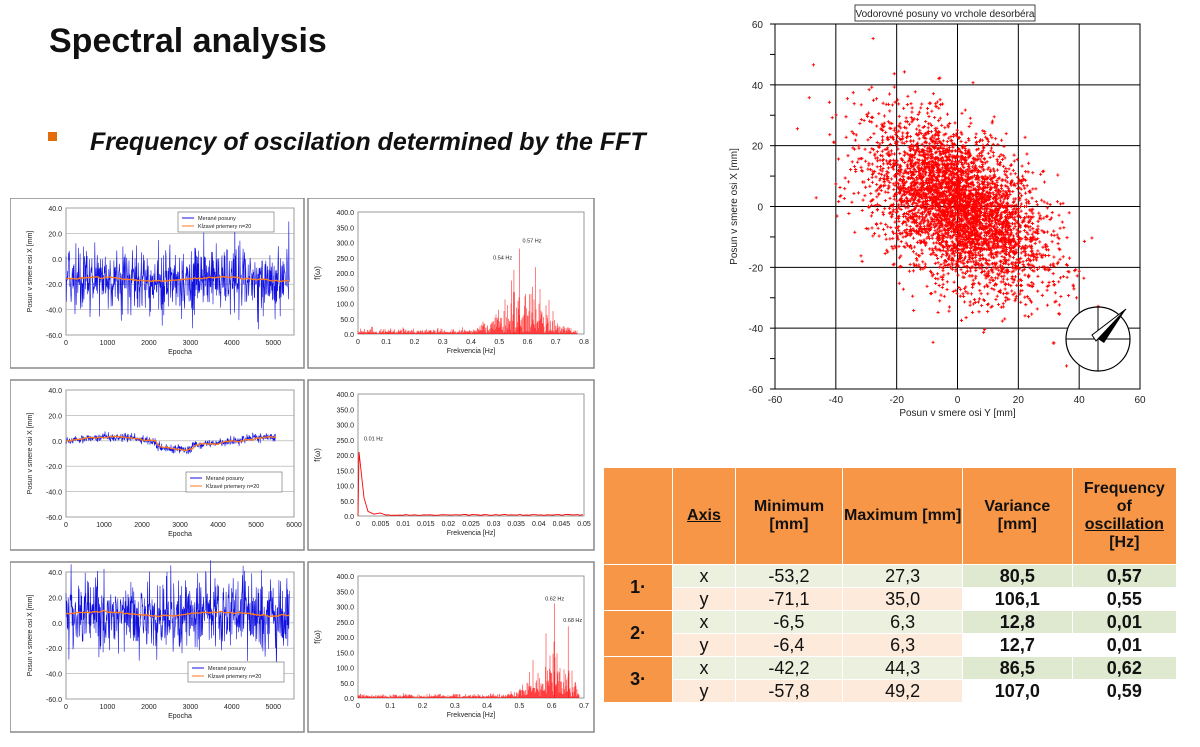 The height and width of the screenshot is (747, 1200). What do you see at coordinates (426, 524) in the screenshot?
I see `fft-xtick: 0.015` at bounding box center [426, 524].